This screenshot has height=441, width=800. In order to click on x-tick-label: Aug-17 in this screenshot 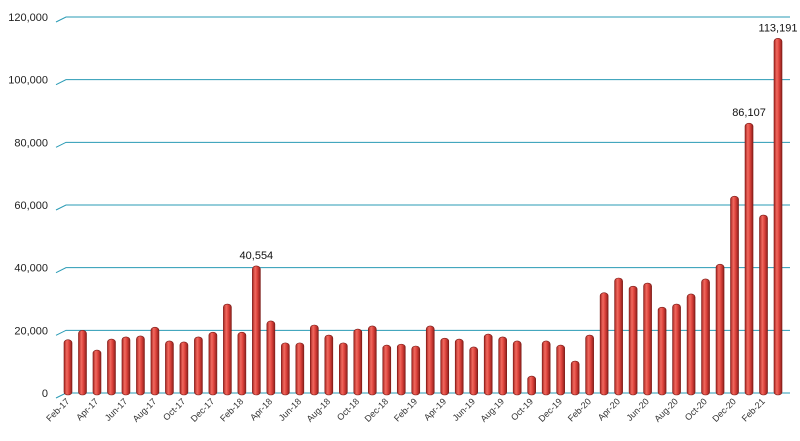, I will do `click(145, 410)`.